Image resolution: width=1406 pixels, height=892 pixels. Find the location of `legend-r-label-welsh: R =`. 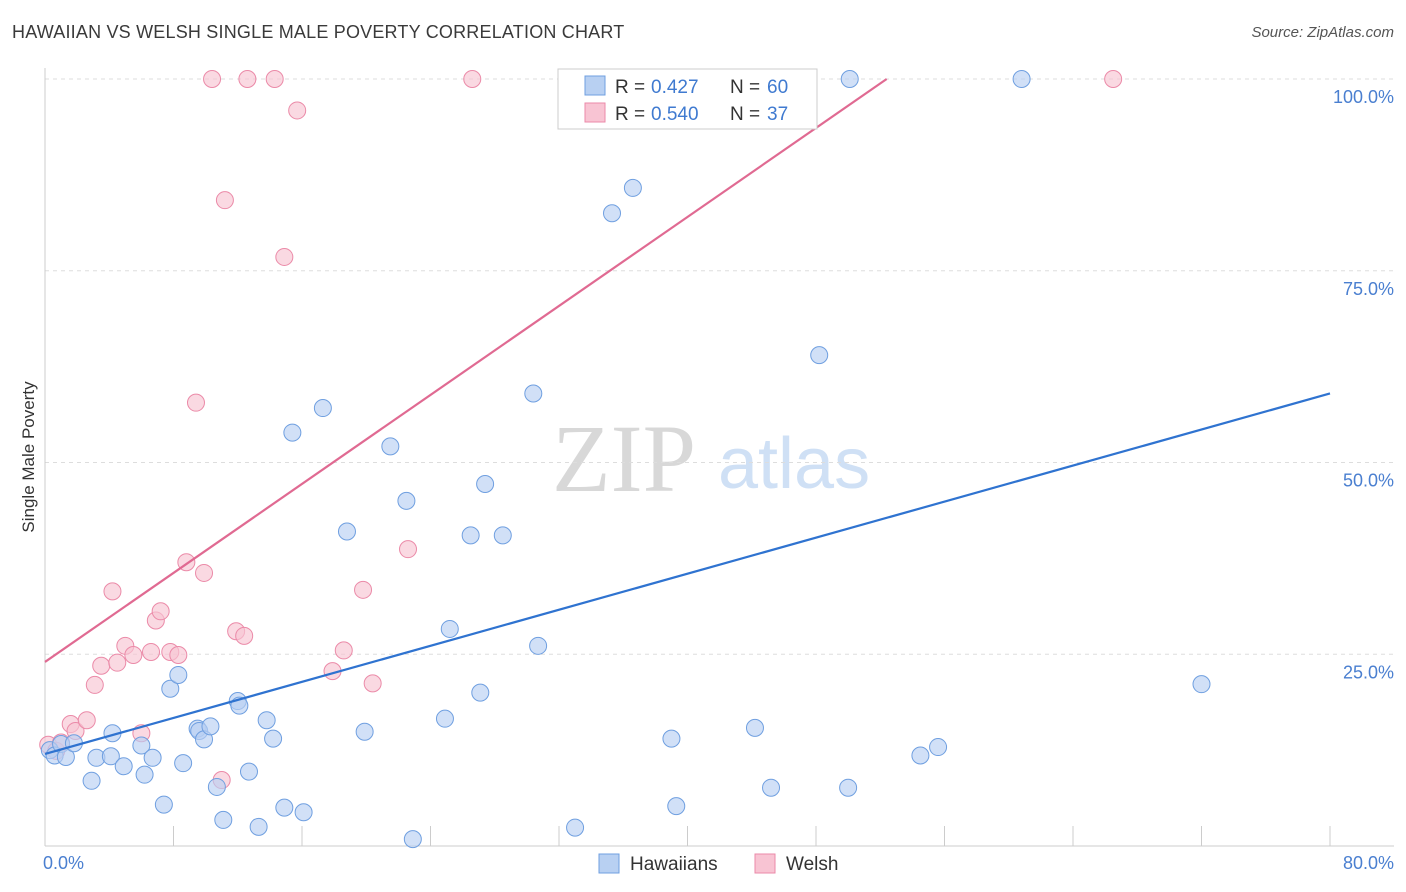

legend-r-label-welsh: R = is located at coordinates (630, 114).